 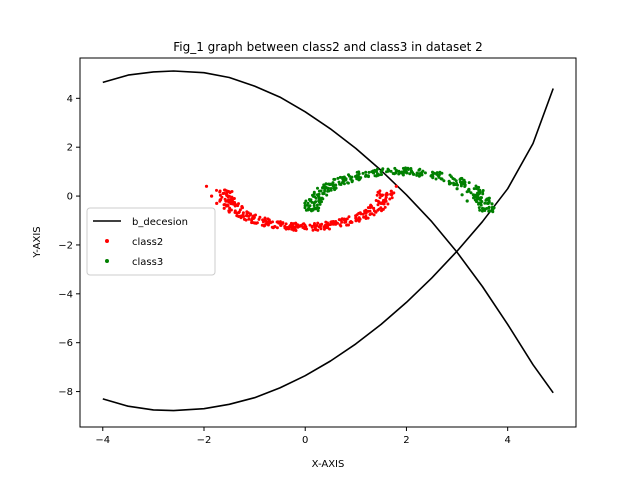 What do you see at coordinates (107, 241) in the screenshot?
I see `legend-swatch-class2` at bounding box center [107, 241].